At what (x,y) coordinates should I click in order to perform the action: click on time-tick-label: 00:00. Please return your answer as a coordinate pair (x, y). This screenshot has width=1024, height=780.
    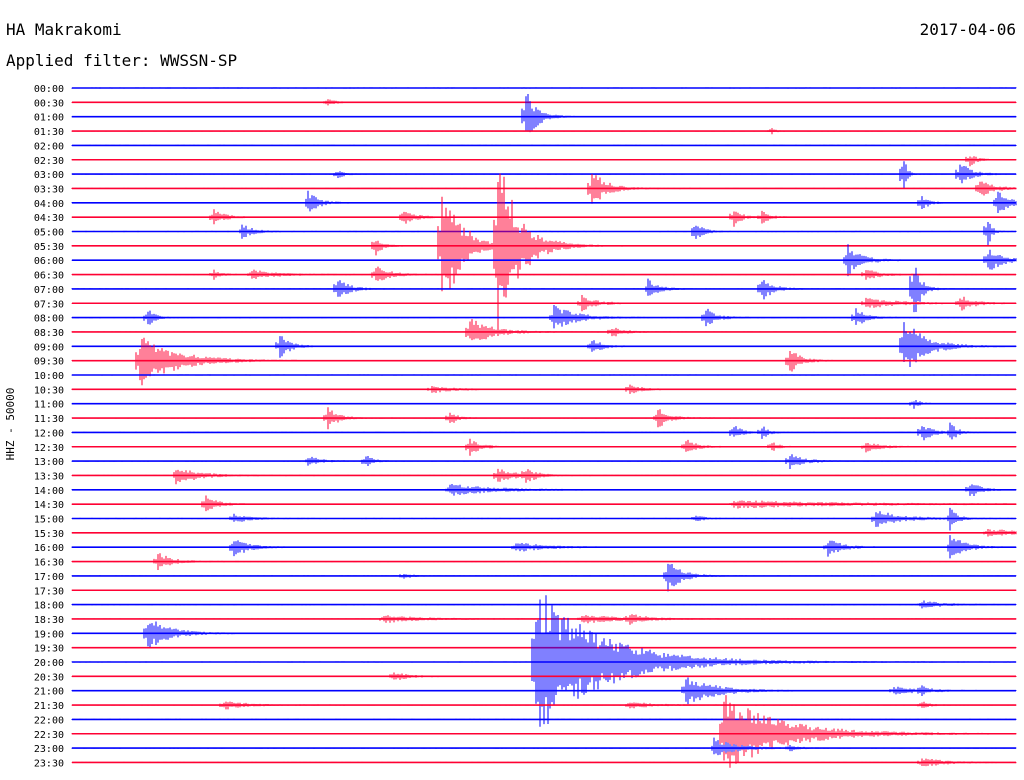
    Looking at the image, I should click on (49, 89).